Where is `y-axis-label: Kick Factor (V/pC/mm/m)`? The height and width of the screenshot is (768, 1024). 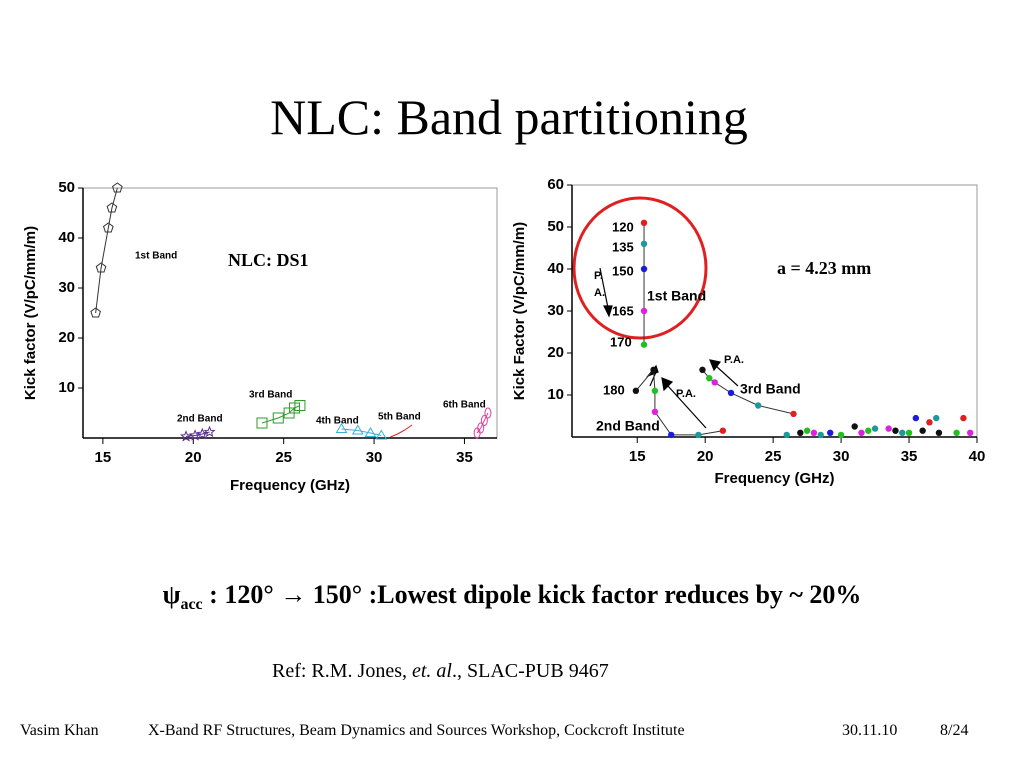 y-axis-label: Kick Factor (V/pC/mm/m) is located at coordinates (519, 311).